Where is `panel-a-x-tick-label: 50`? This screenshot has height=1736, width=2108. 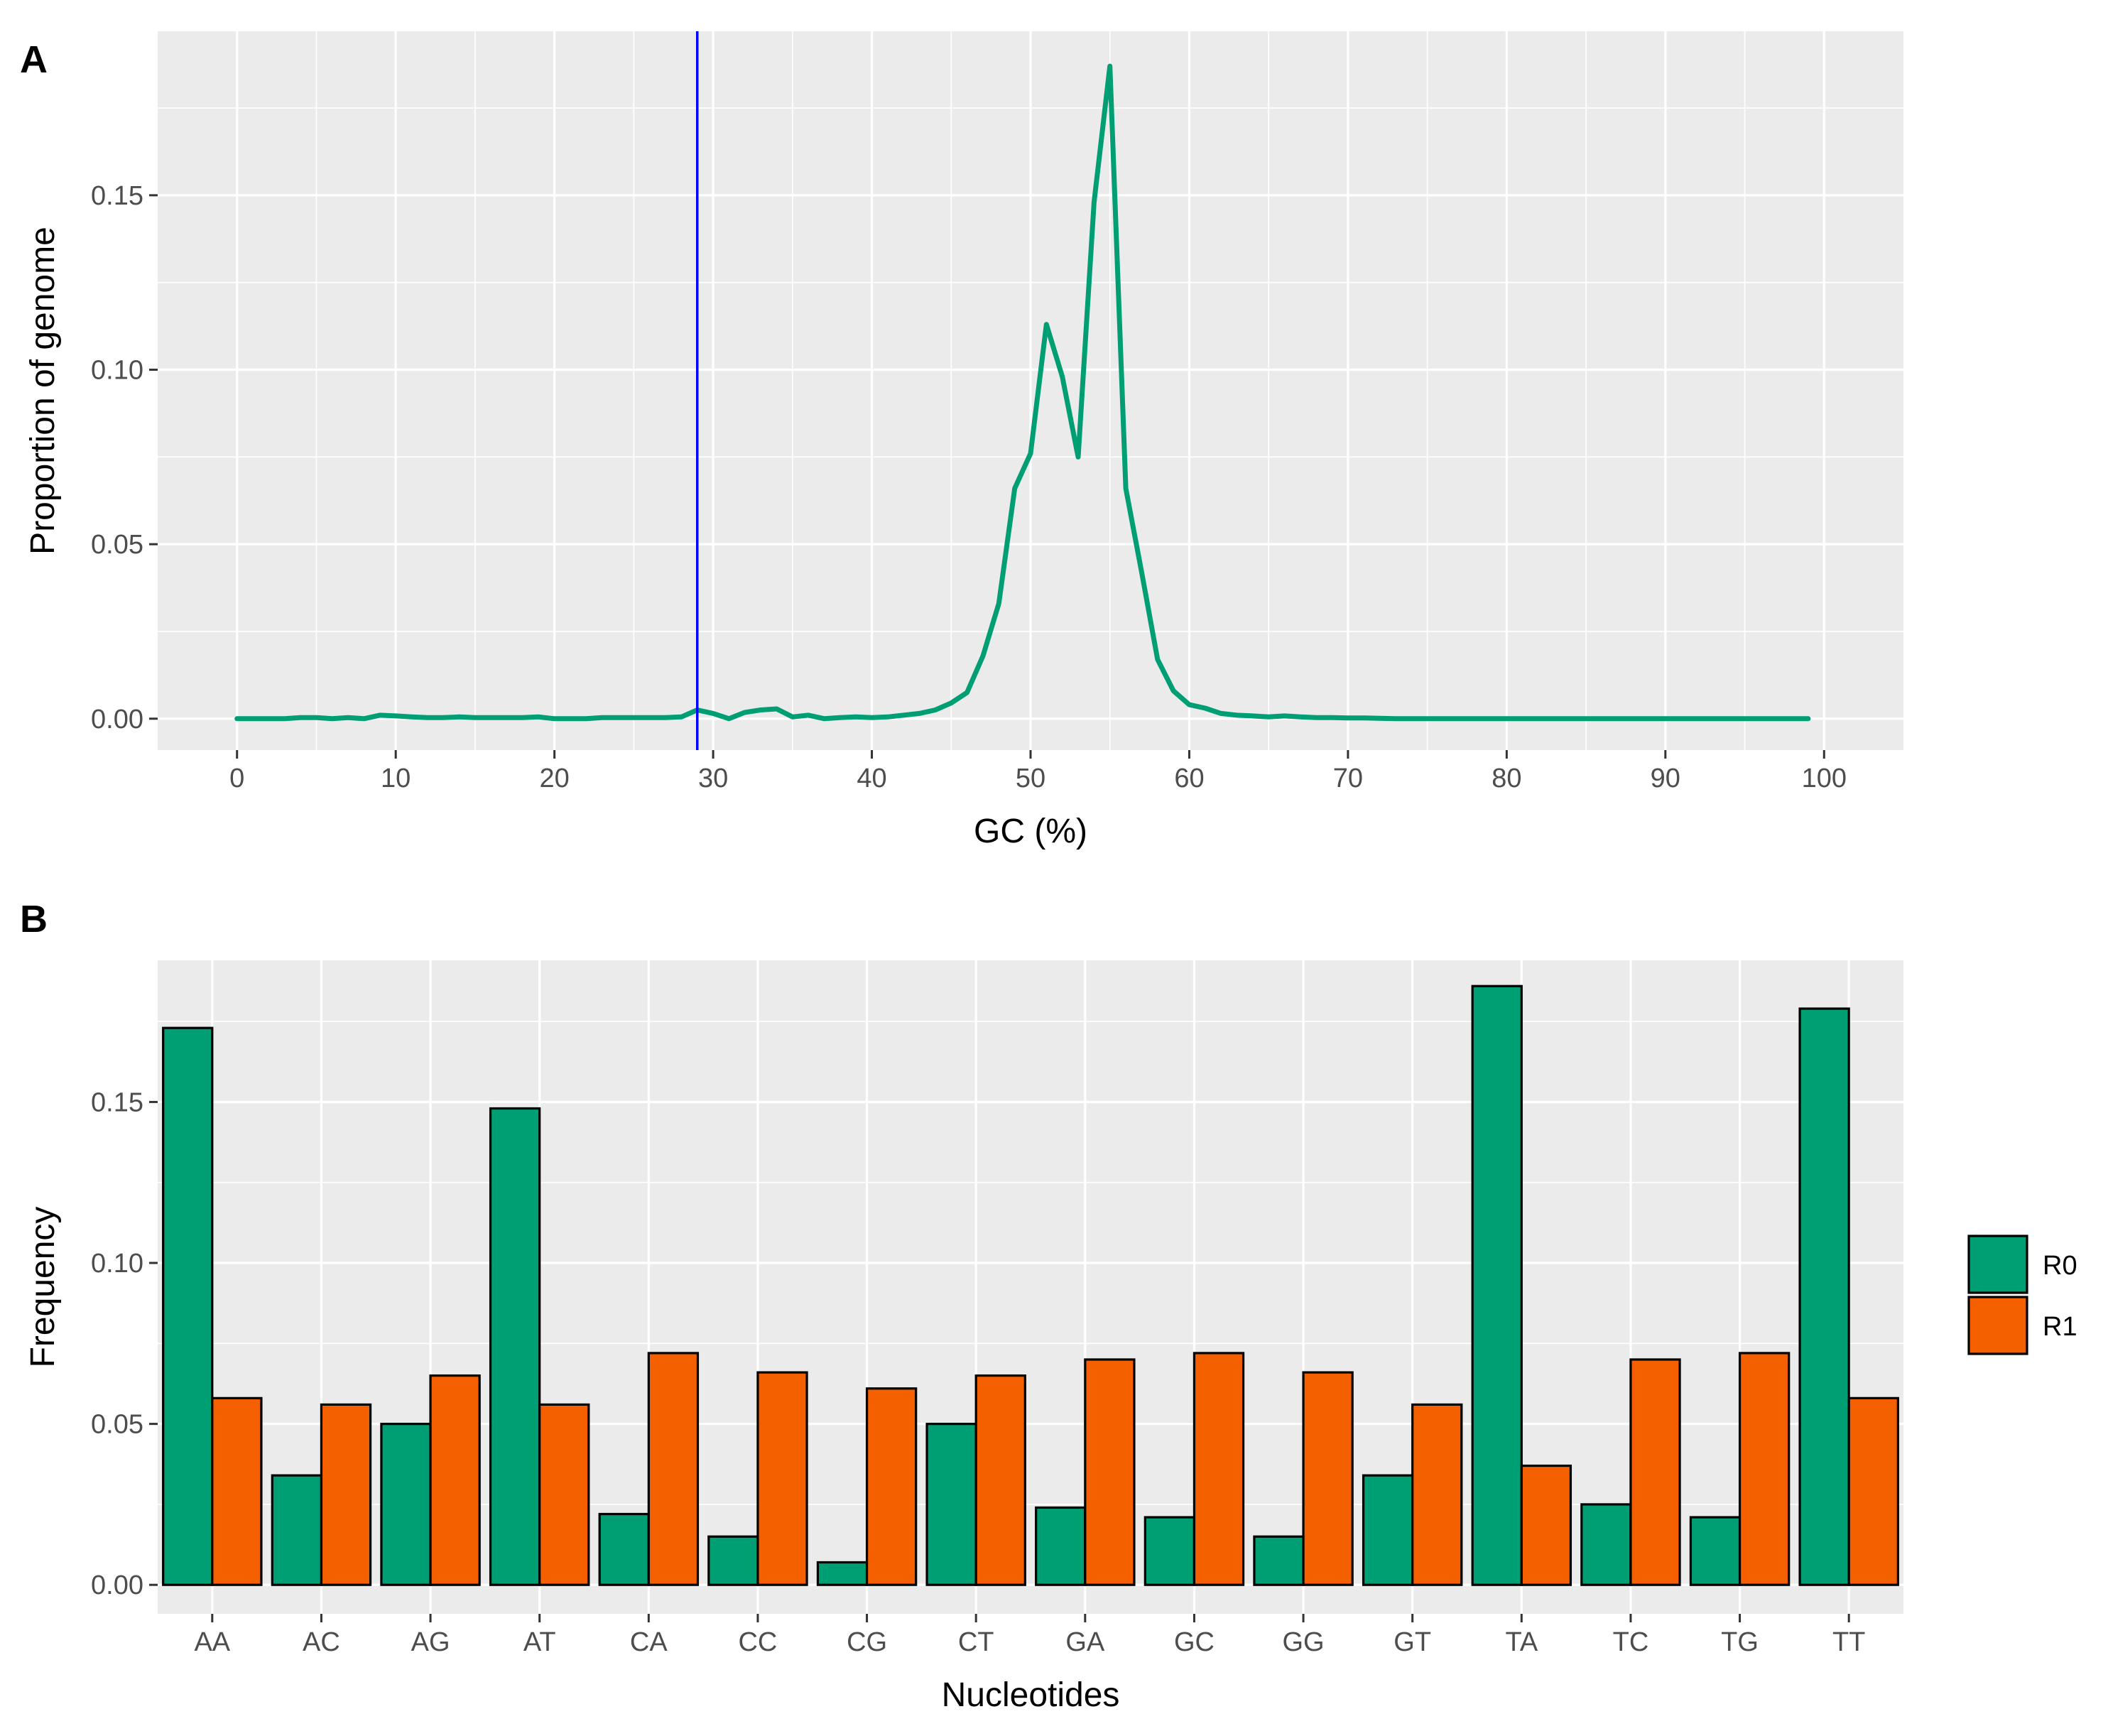
panel-a-x-tick-label: 50 is located at coordinates (1030, 778).